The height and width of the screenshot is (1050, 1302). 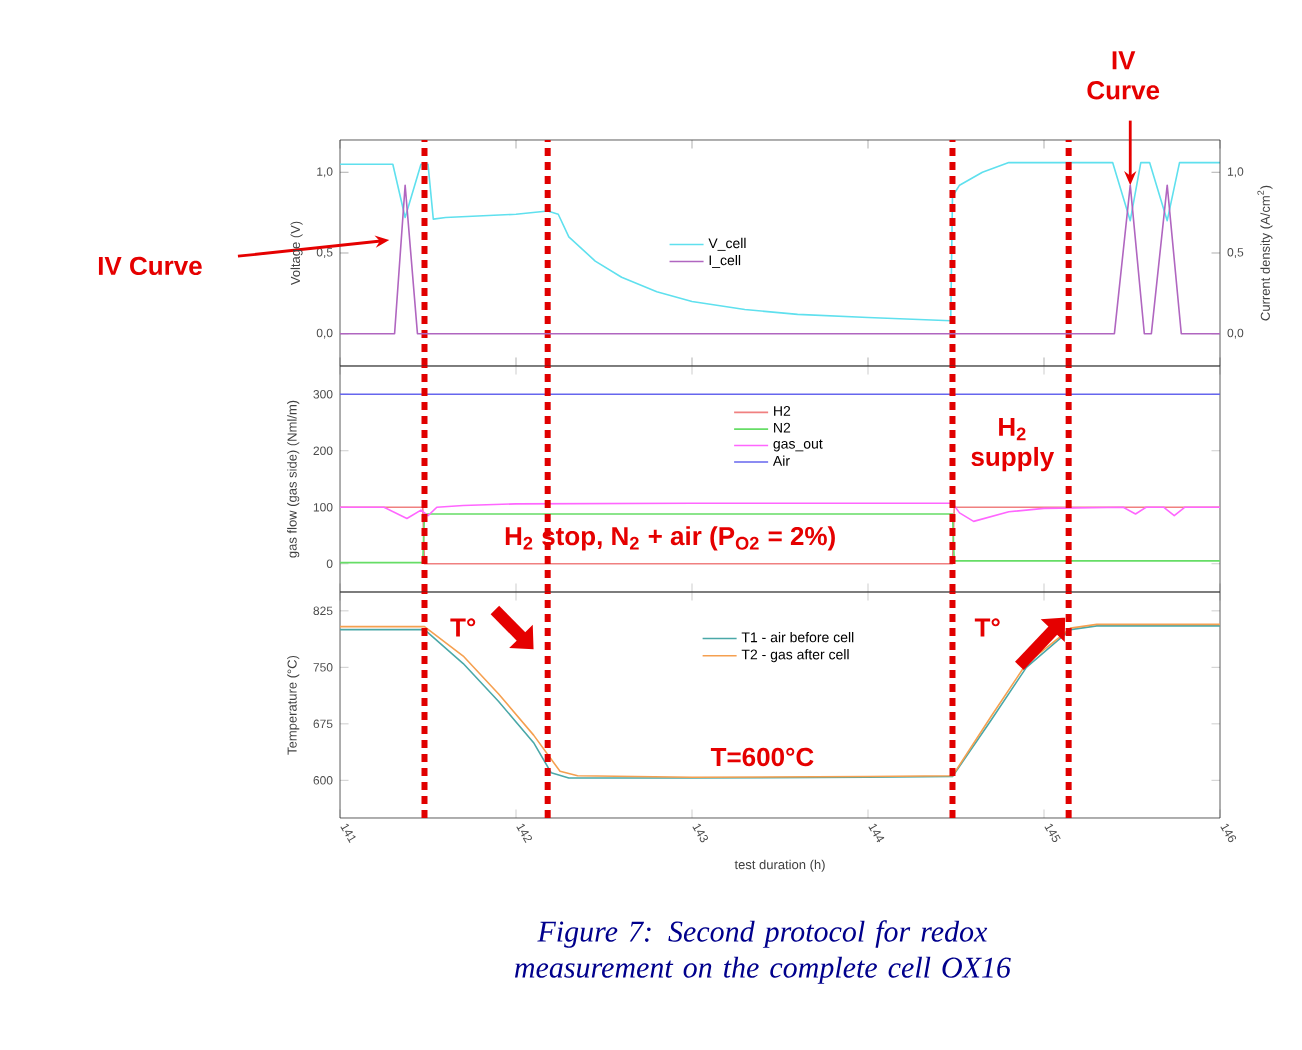 I want to click on annotation: H$_{2}$ supply, so click(x=1013, y=444).